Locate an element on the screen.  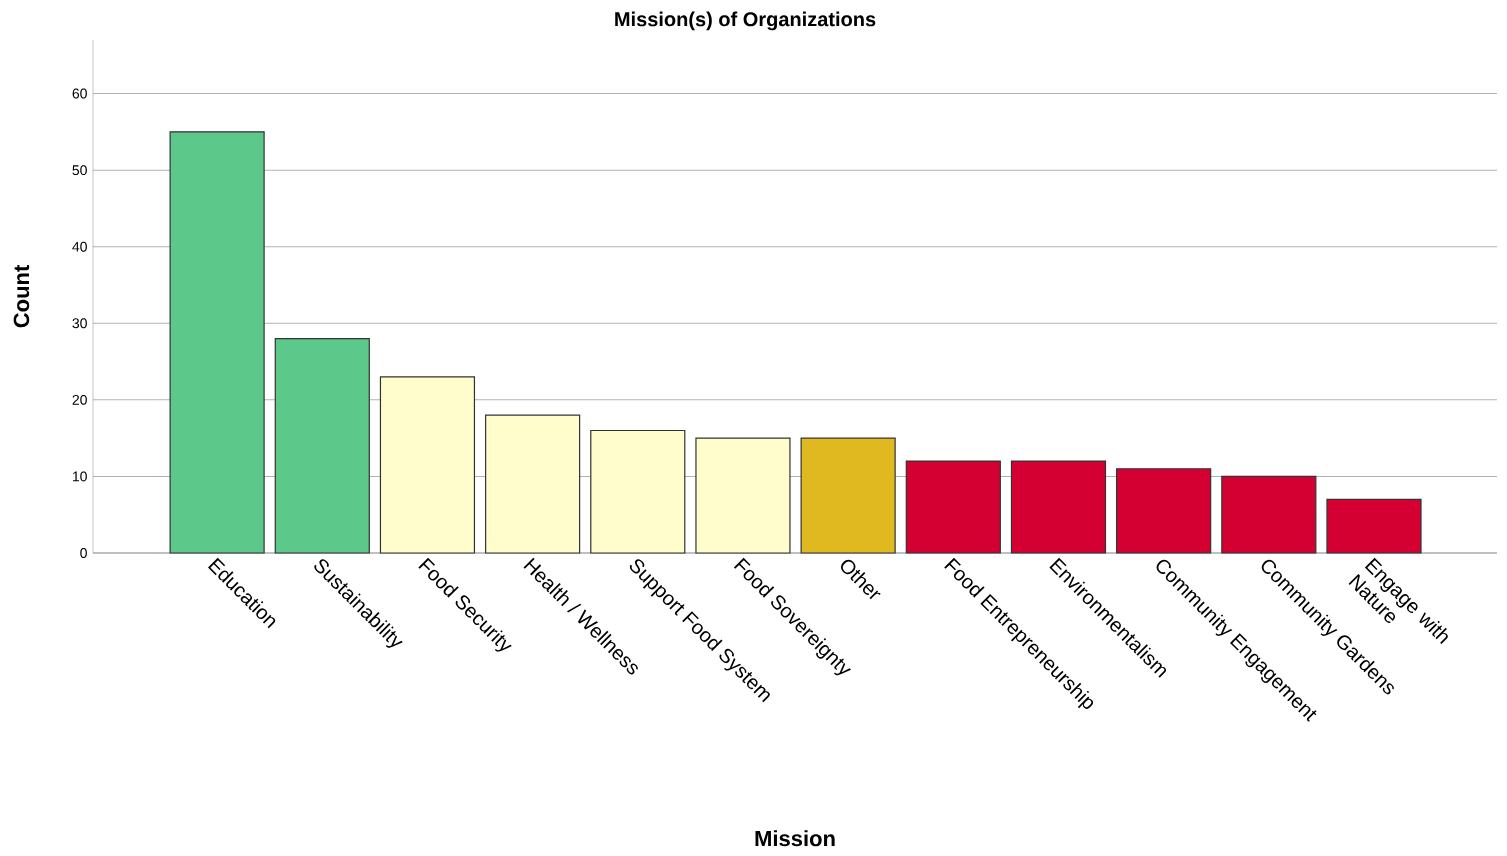
y-tick-label: 60 is located at coordinates (79, 93).